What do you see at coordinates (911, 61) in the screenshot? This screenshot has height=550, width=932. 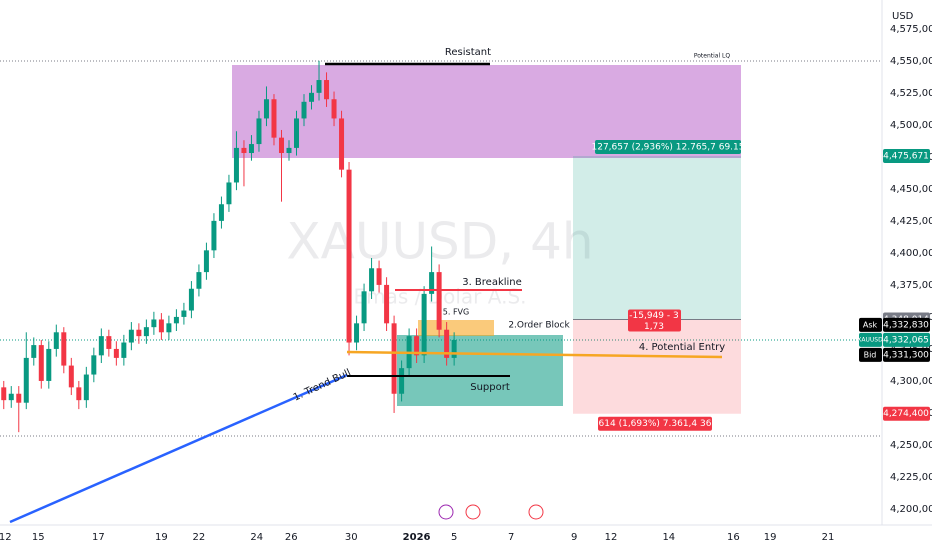 I see `y-tick-label: 4,550,000` at bounding box center [911, 61].